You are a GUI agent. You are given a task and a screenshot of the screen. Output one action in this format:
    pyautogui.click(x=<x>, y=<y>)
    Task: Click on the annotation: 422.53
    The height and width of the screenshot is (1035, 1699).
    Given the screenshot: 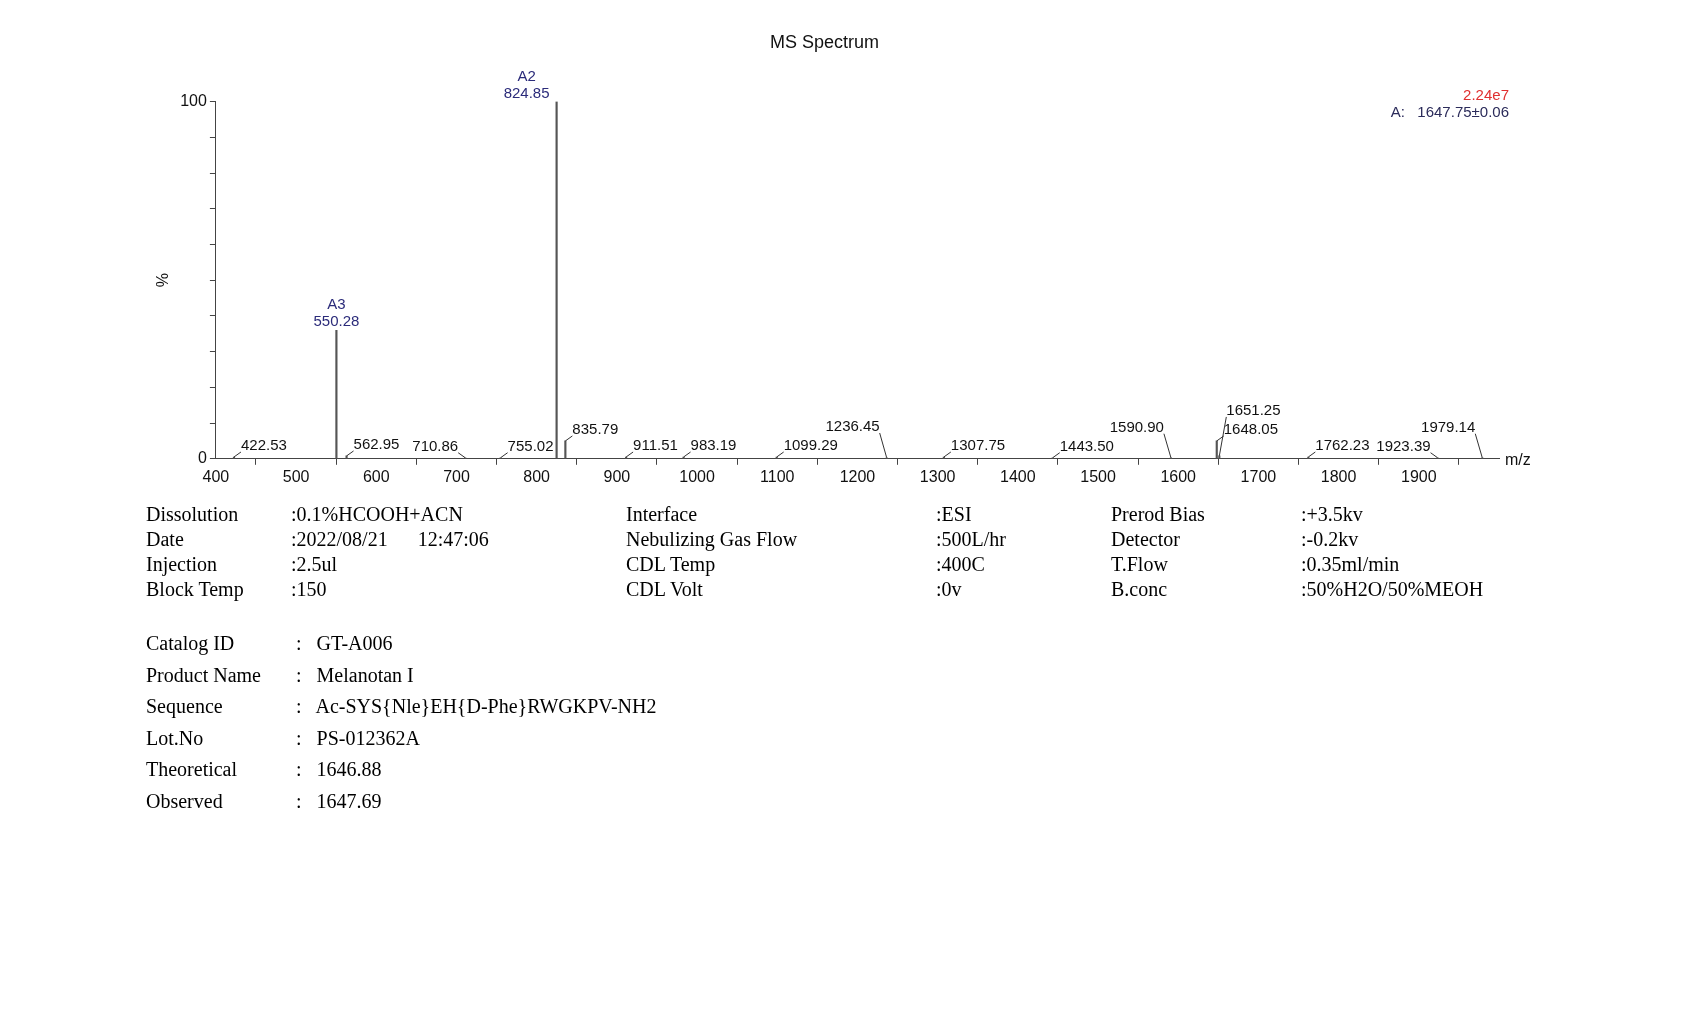 What is the action you would take?
    pyautogui.click(x=263, y=445)
    